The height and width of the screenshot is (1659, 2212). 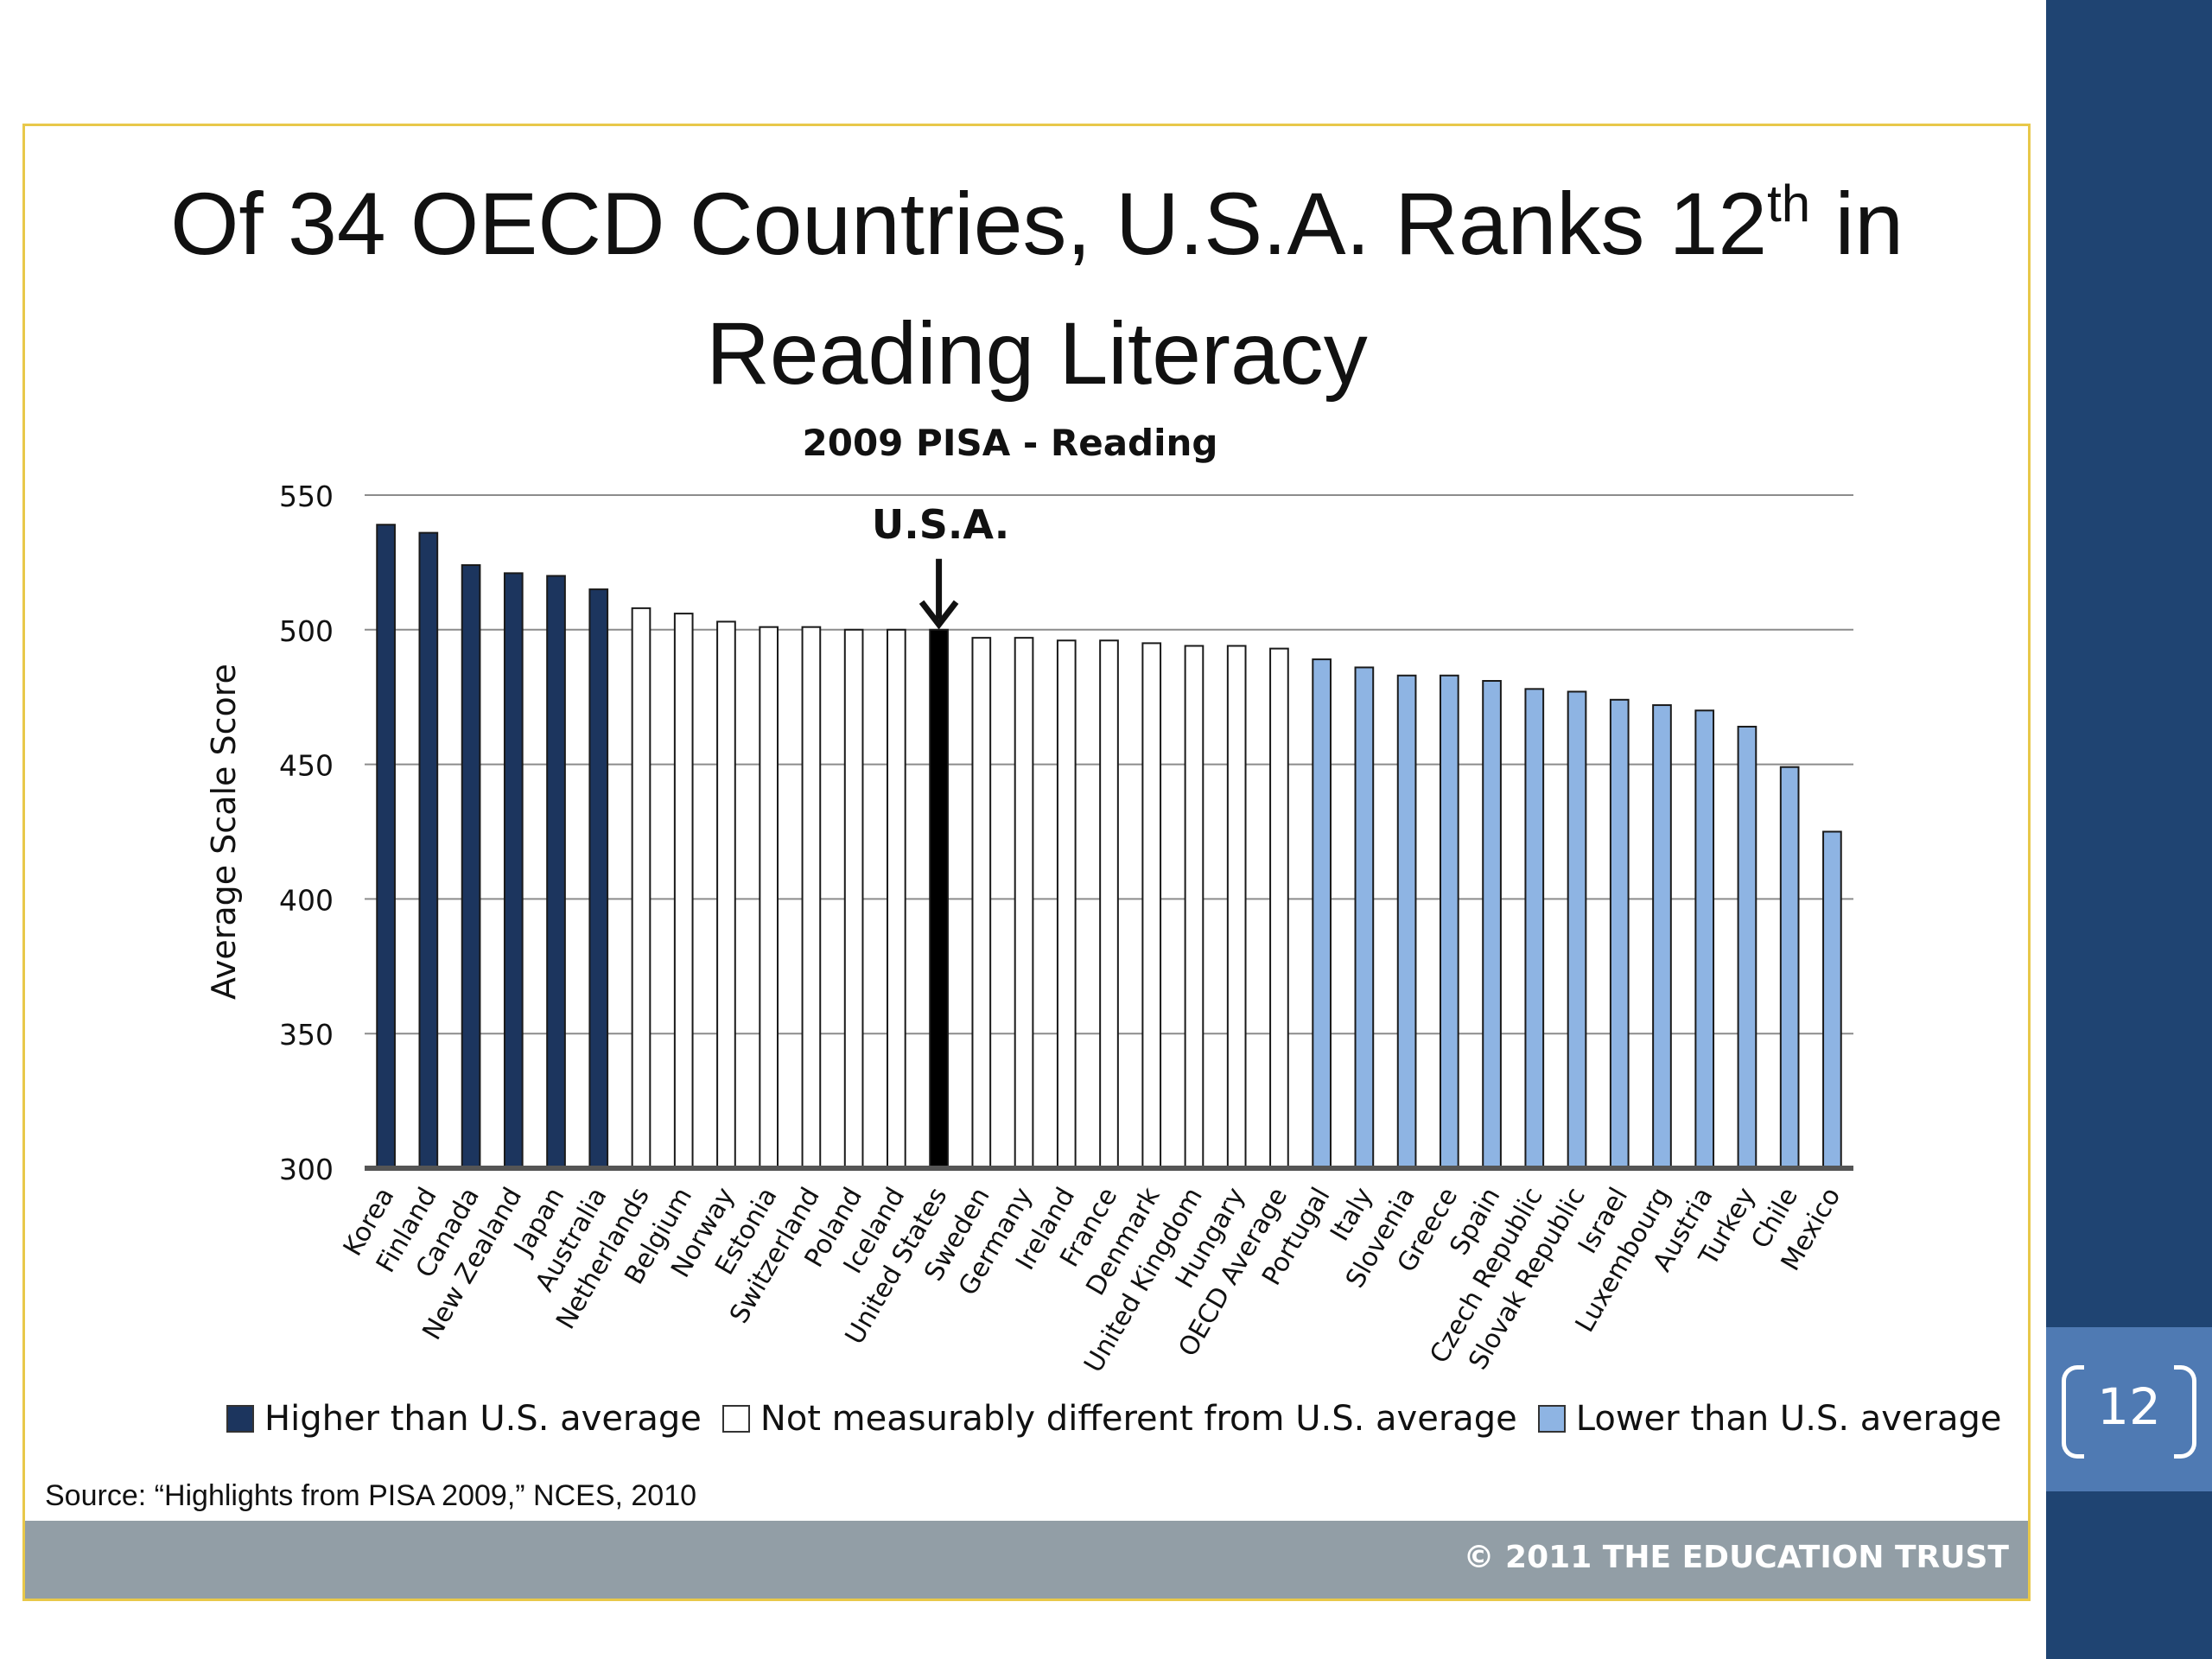 I want to click on title-end: in, so click(x=1857, y=224).